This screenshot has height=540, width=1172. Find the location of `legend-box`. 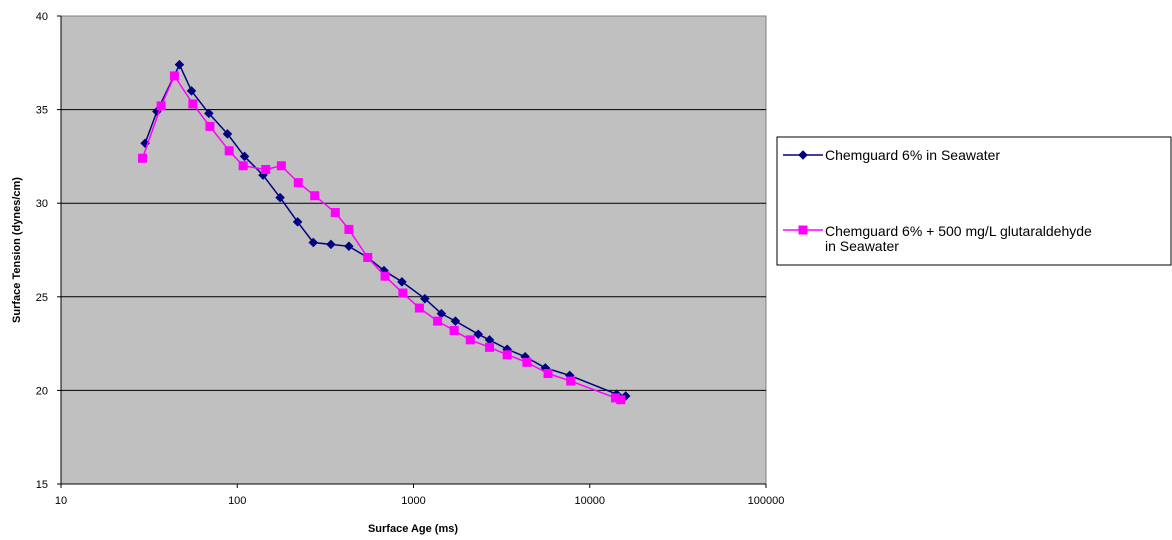

legend-box is located at coordinates (974, 201).